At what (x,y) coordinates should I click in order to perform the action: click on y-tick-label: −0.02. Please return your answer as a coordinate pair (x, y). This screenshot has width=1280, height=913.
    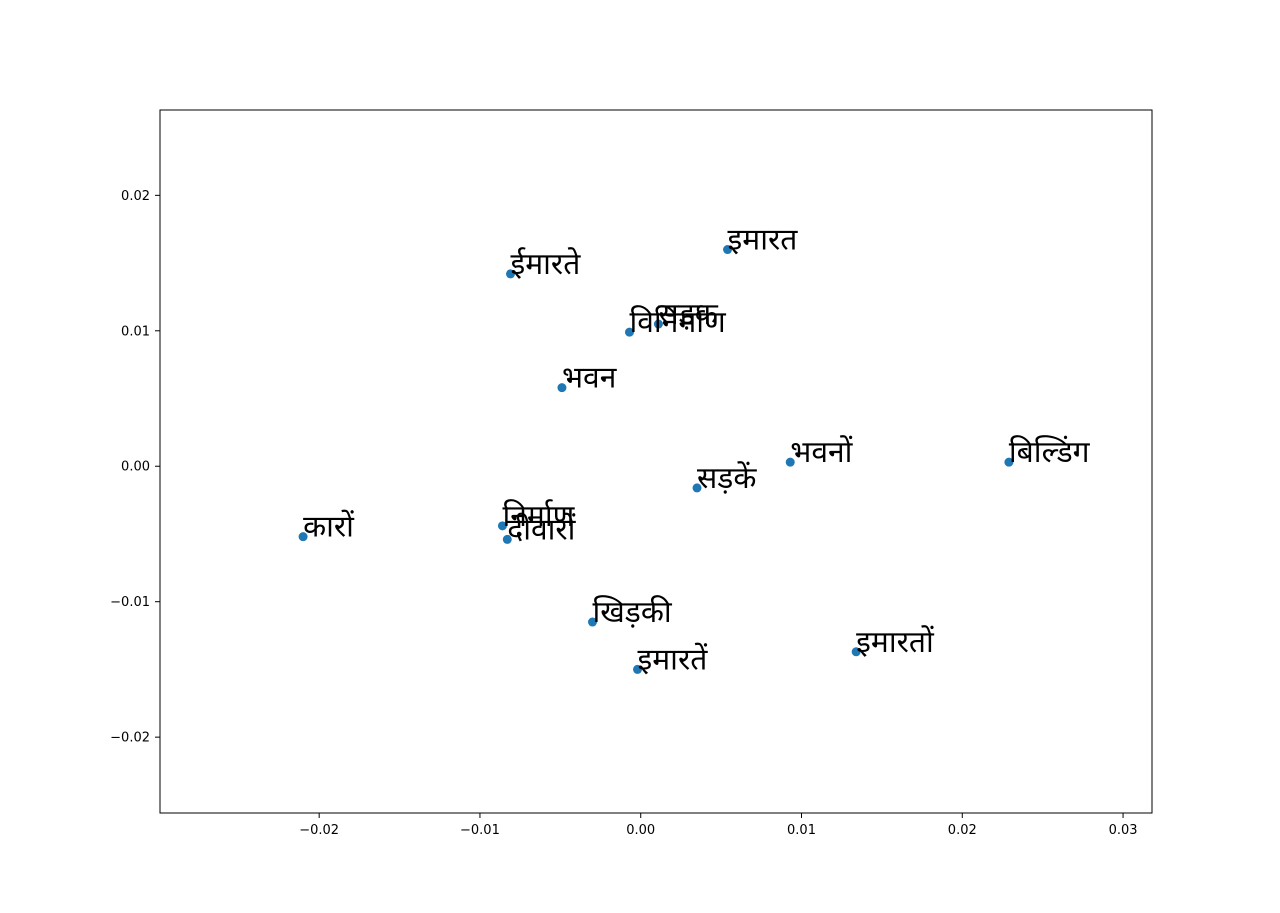
    Looking at the image, I should click on (130, 738).